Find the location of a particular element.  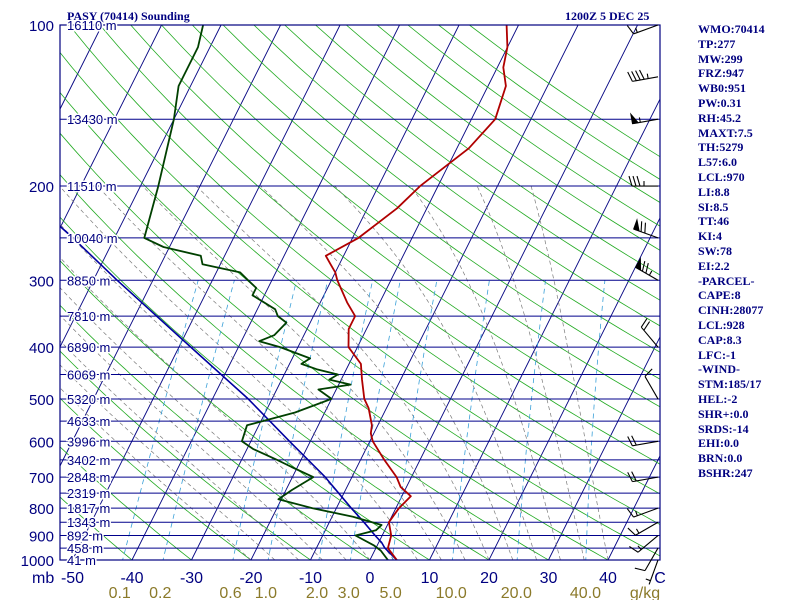

parcel-lfc: LFC:-1 is located at coordinates (717, 354).